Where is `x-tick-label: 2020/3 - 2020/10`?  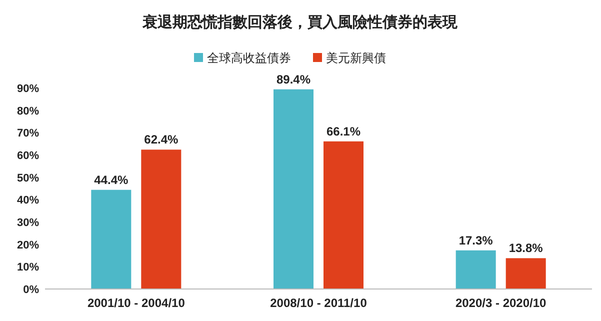 x-tick-label: 2020/3 - 2020/10 is located at coordinates (501, 303).